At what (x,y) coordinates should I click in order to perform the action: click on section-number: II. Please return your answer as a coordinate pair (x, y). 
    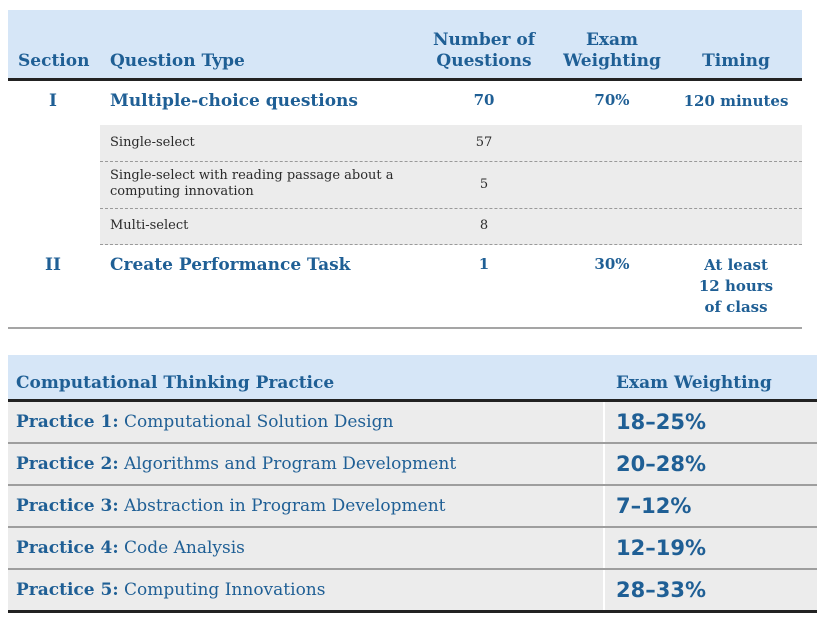
    Looking at the image, I should click on (53, 265).